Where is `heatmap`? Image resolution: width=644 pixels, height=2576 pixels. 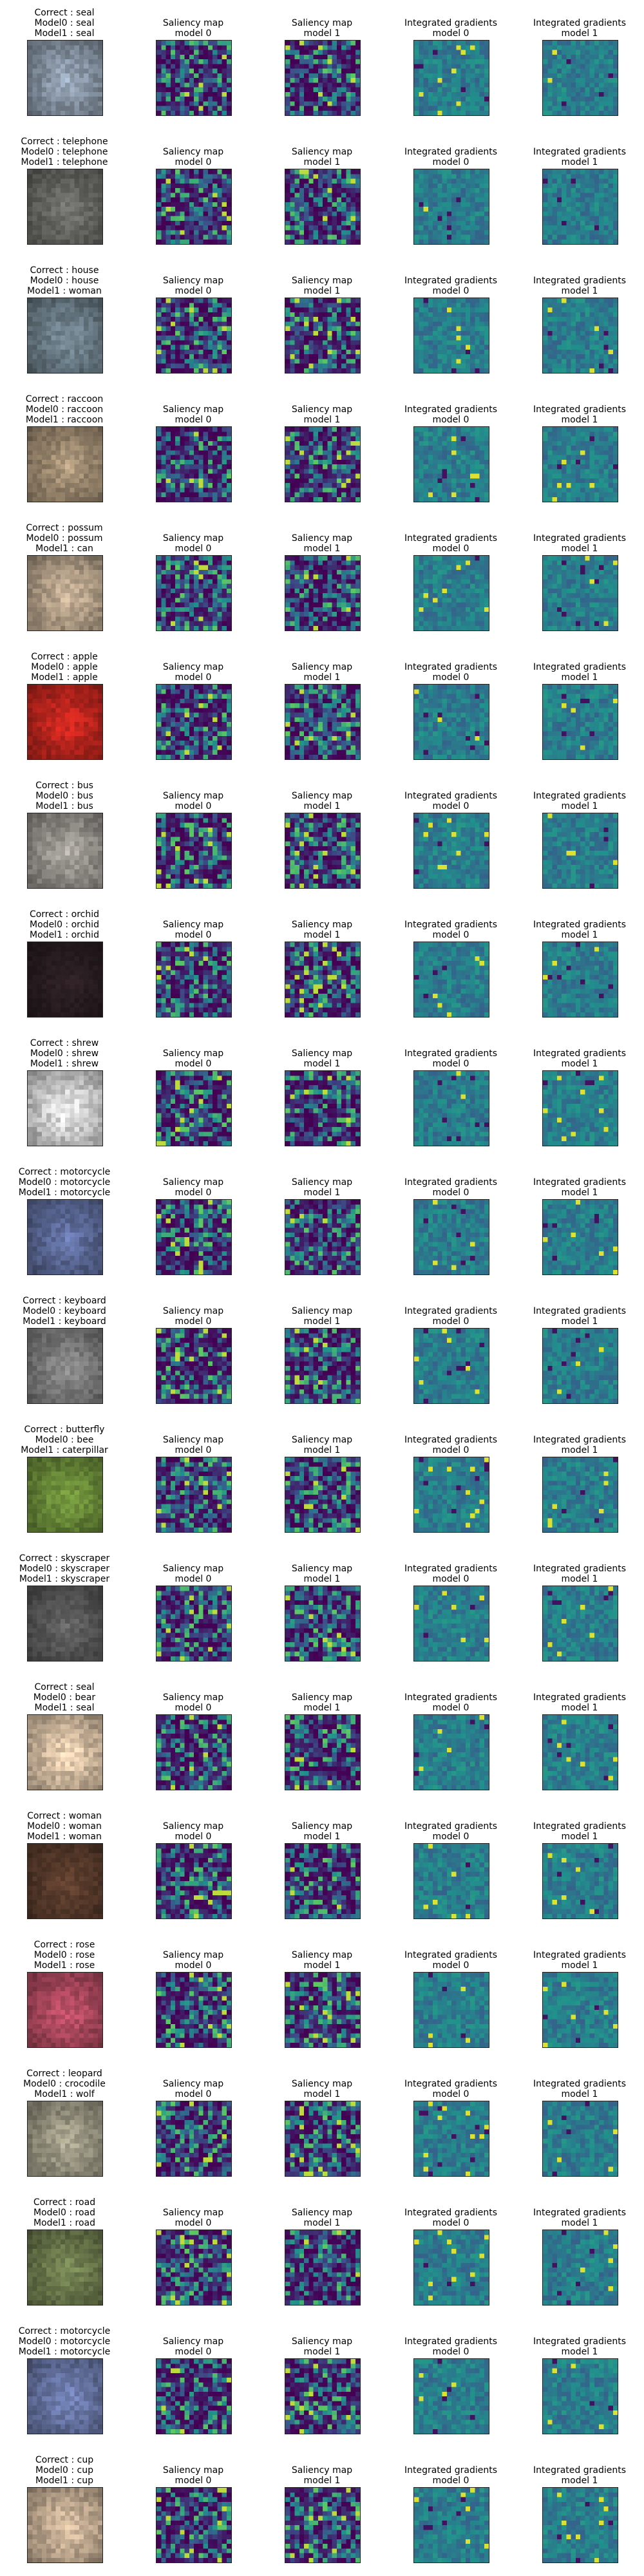 heatmap is located at coordinates (194, 207).